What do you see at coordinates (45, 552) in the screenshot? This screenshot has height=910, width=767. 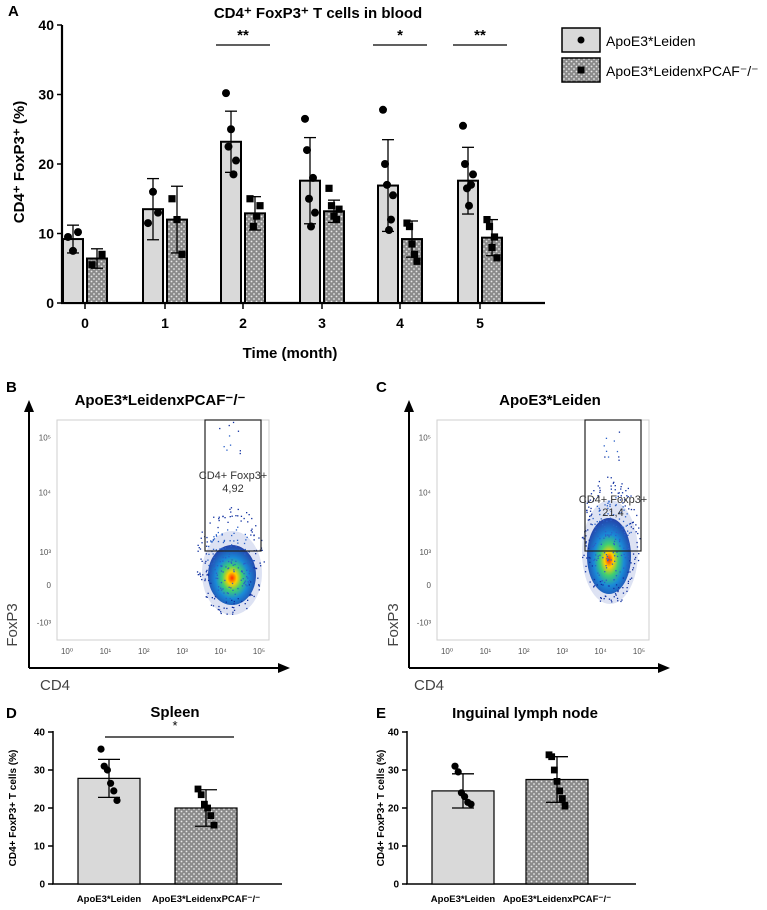 I see `flow-y-tick-label: 10³` at bounding box center [45, 552].